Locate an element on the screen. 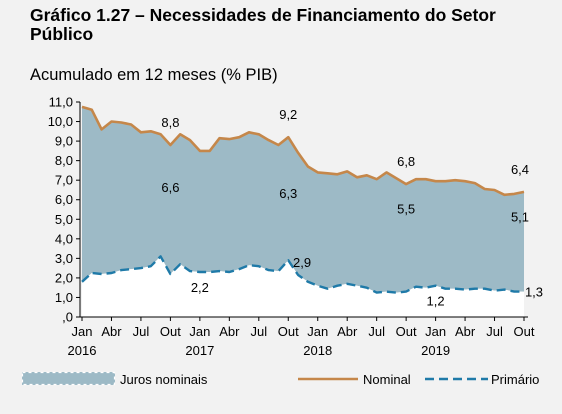 The height and width of the screenshot is (414, 562). data-label: 9,2 is located at coordinates (288, 114).